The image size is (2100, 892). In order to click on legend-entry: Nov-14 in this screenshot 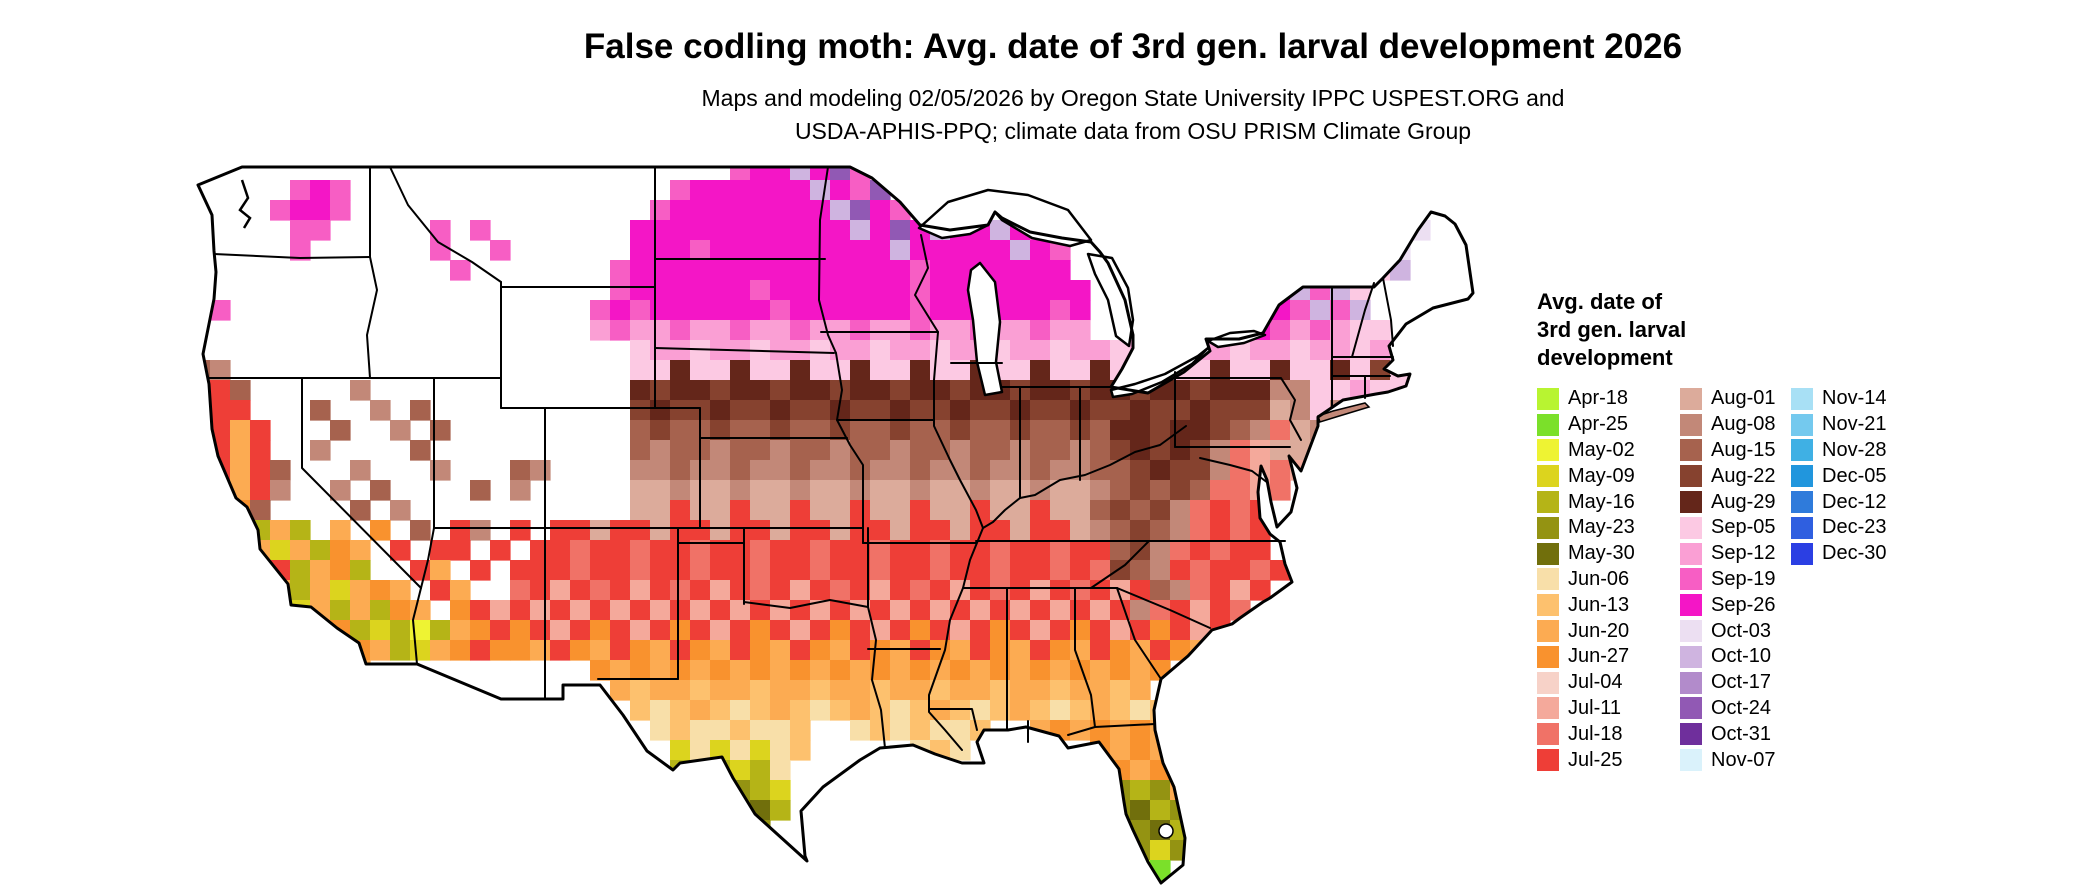, I will do `click(1838, 399)`.